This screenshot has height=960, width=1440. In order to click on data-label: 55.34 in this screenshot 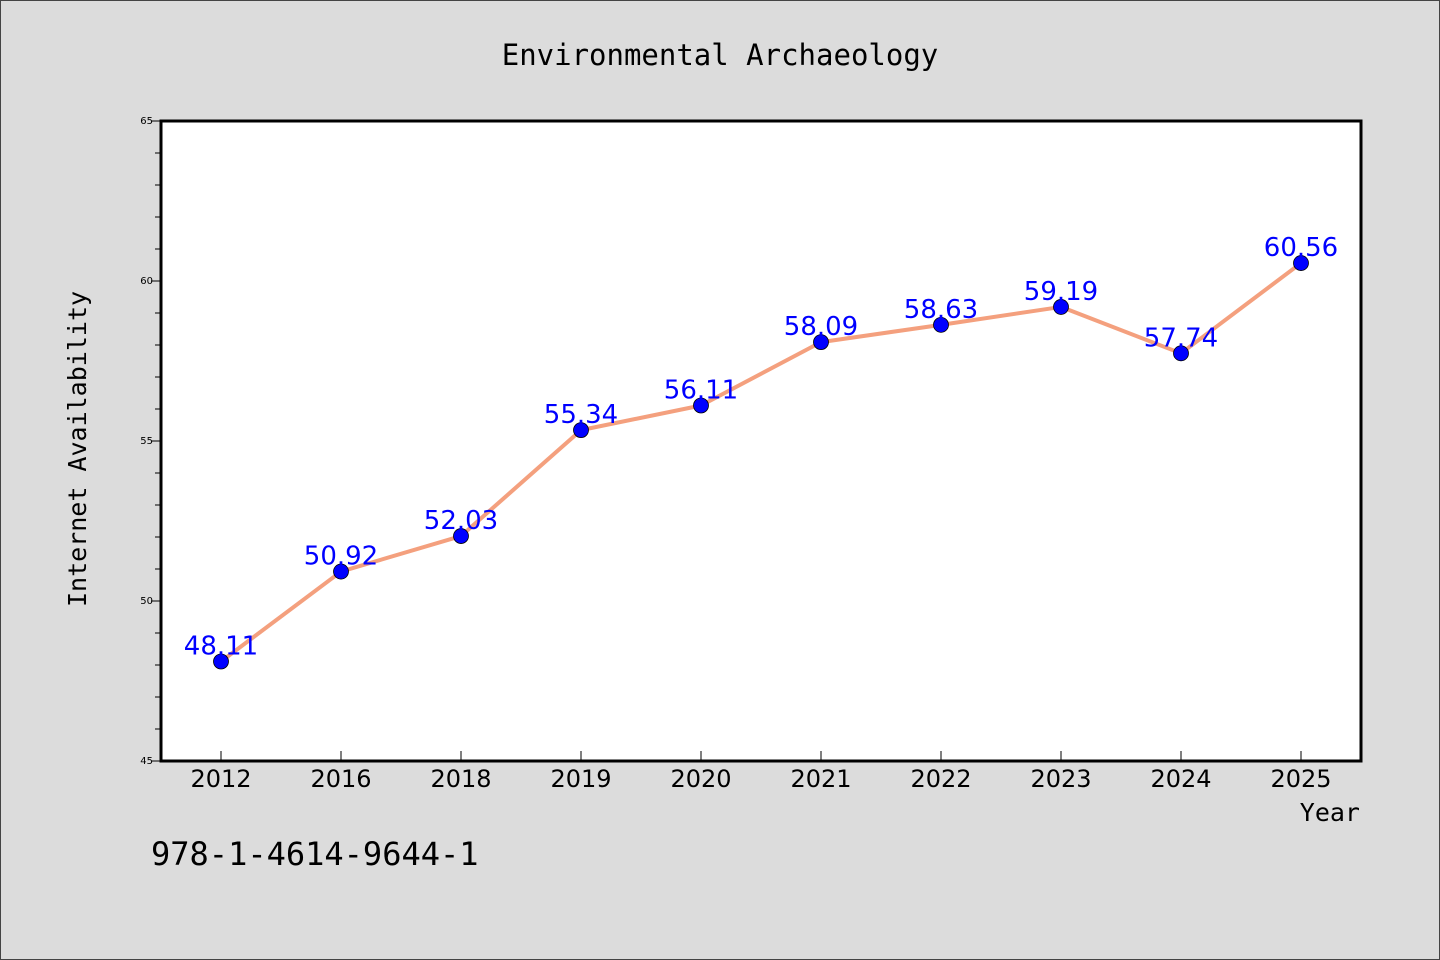, I will do `click(581, 415)`.